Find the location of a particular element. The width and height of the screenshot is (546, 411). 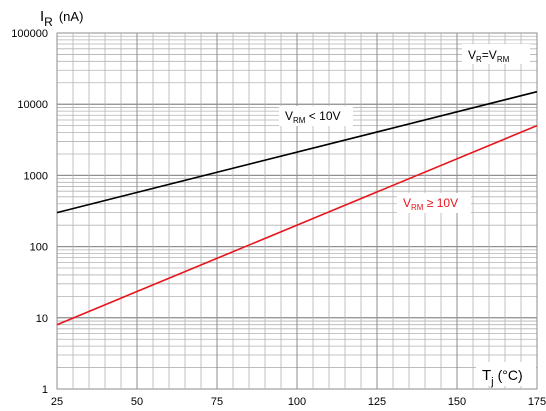

x-tick-label: 100 is located at coordinates (297, 402).